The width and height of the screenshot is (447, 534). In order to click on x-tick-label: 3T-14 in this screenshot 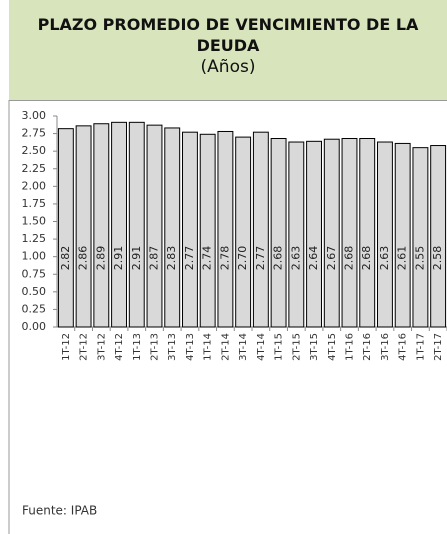, I will do `click(243, 347)`.